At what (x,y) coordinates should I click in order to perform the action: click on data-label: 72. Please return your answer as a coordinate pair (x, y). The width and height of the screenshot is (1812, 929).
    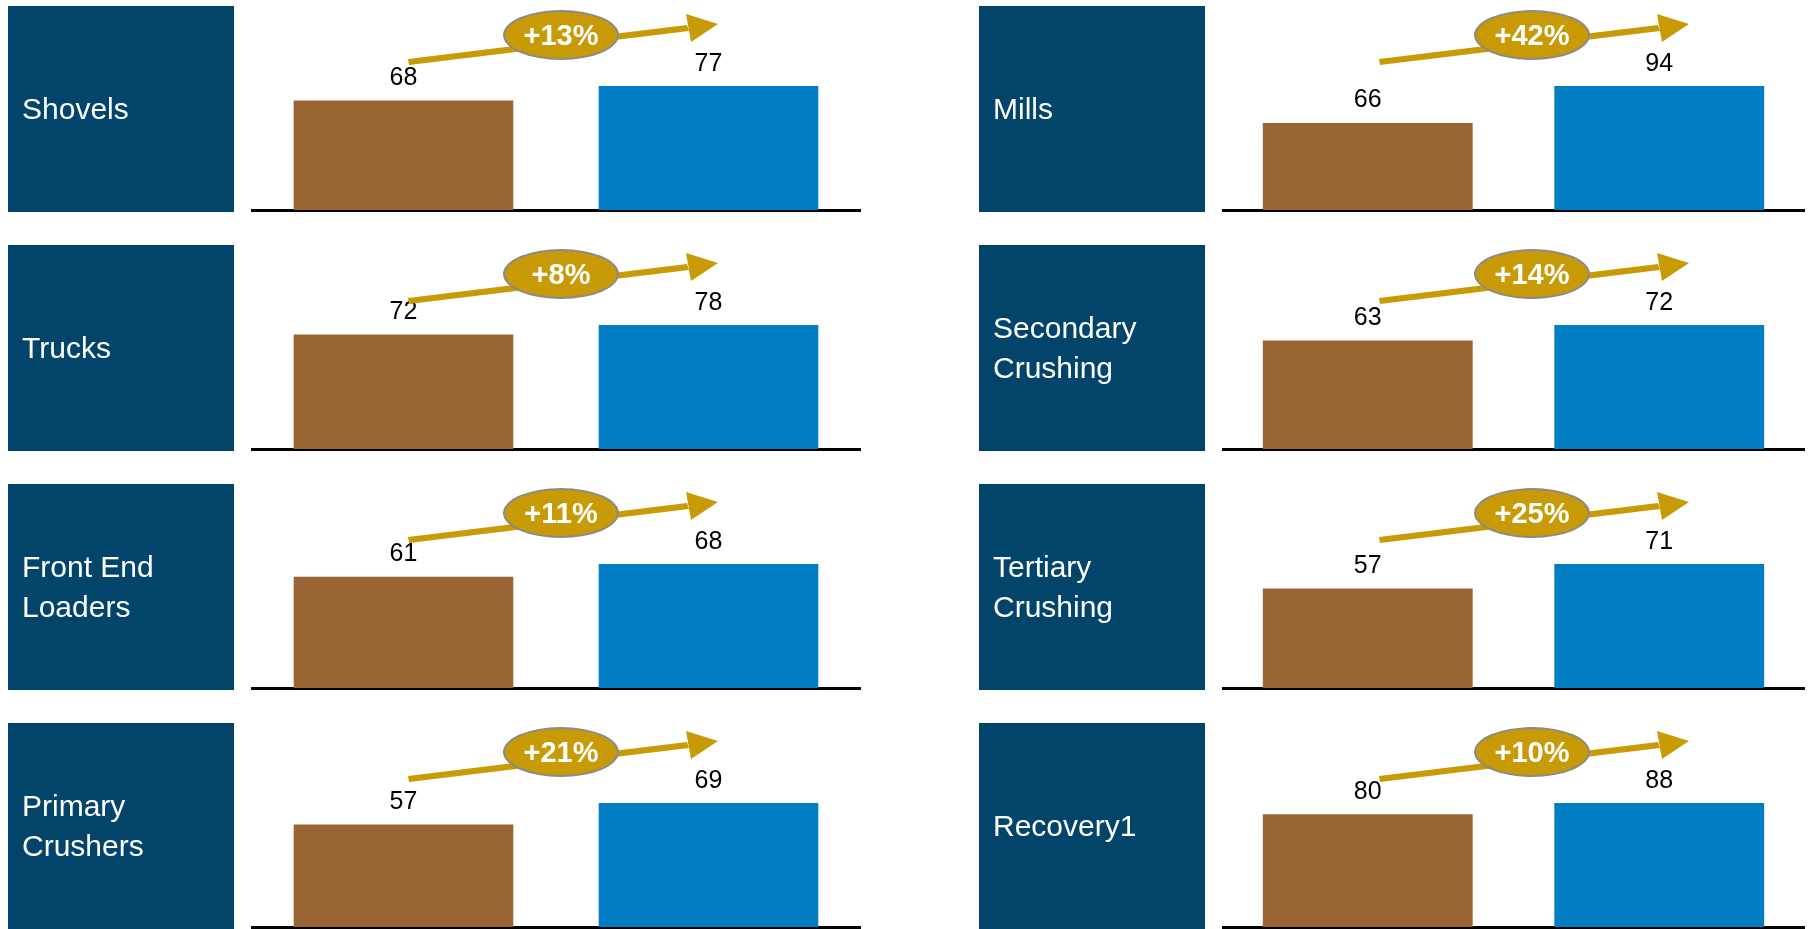
    Looking at the image, I should click on (1659, 300).